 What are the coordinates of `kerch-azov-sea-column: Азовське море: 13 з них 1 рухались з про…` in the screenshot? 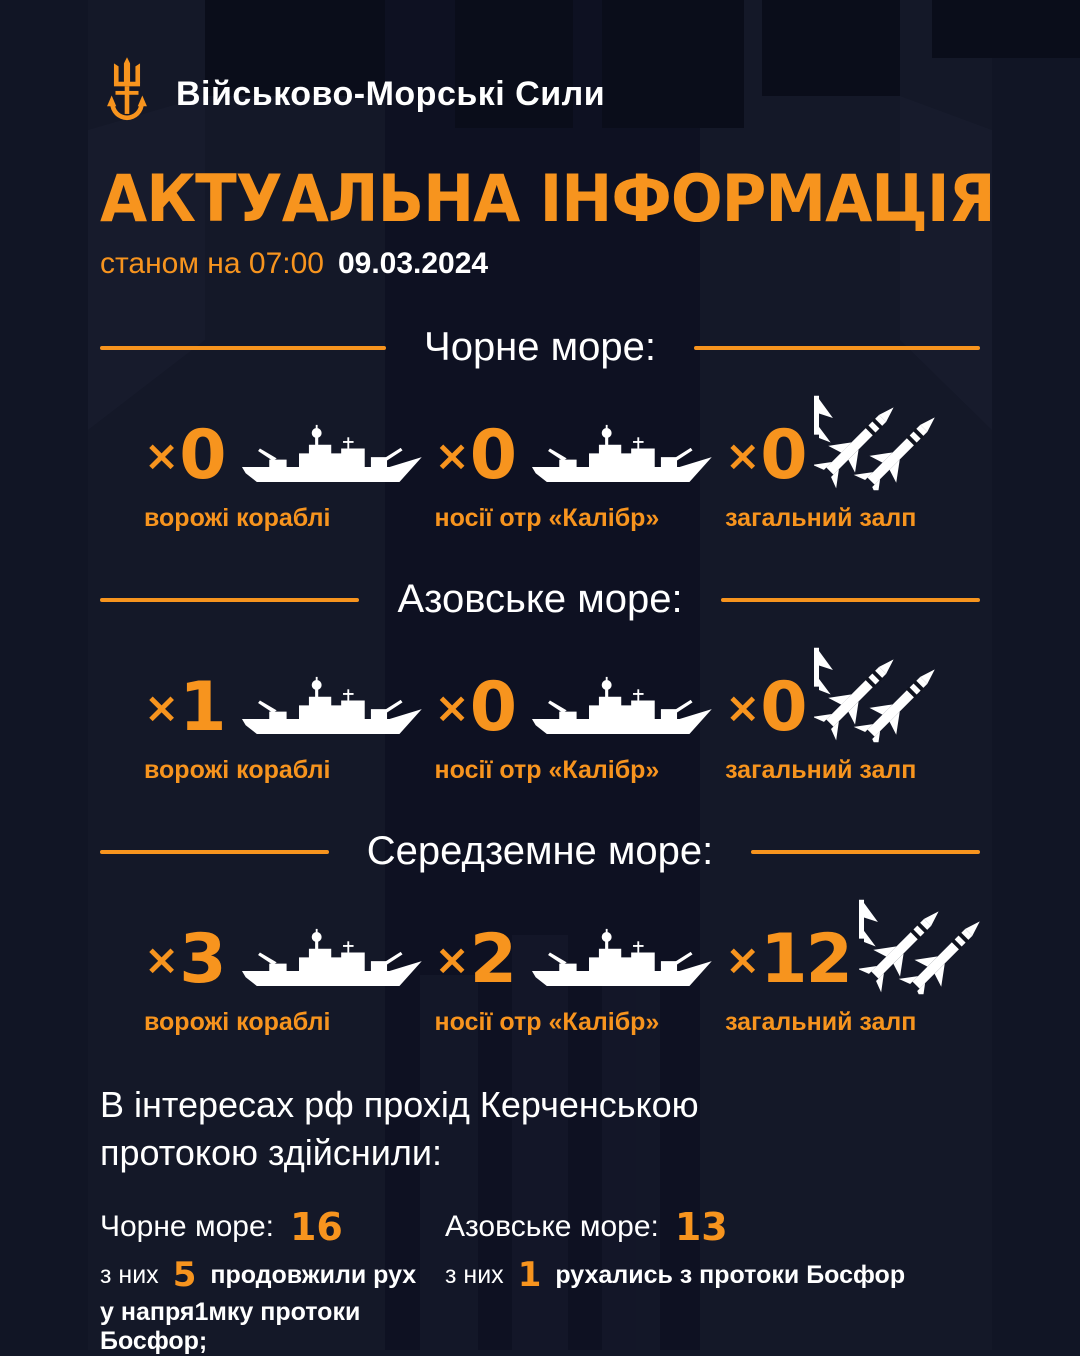 It's located at (712, 1282).